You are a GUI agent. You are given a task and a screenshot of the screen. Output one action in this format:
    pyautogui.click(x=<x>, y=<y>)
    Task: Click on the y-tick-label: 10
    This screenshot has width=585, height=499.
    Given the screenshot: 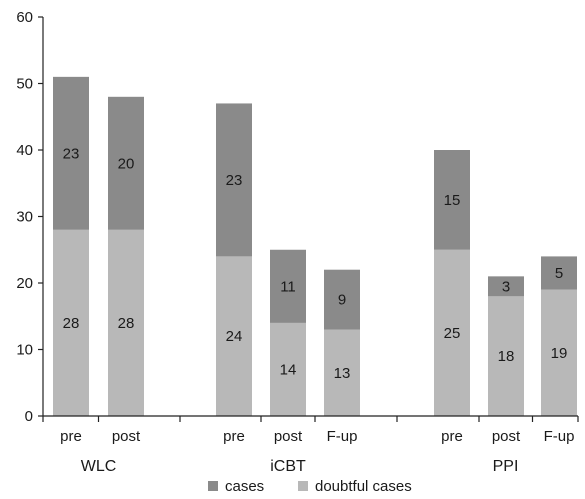 What is the action you would take?
    pyautogui.click(x=24, y=350)
    